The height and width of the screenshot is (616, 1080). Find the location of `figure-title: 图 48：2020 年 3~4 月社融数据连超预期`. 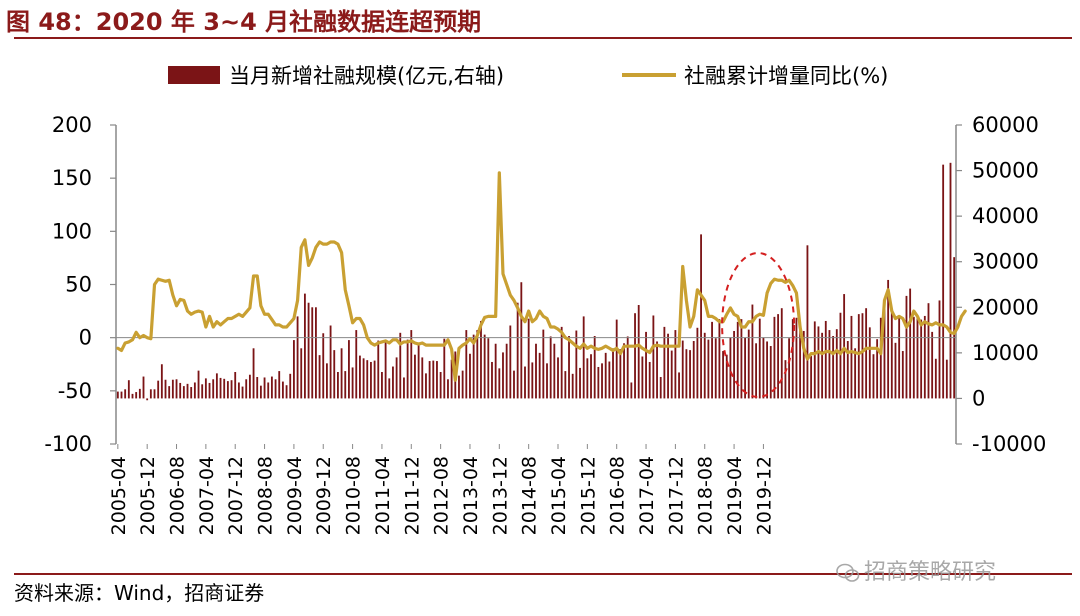

figure-title: 图 48：2020 年 3~4 月社融数据连超预期 is located at coordinates (244, 22).